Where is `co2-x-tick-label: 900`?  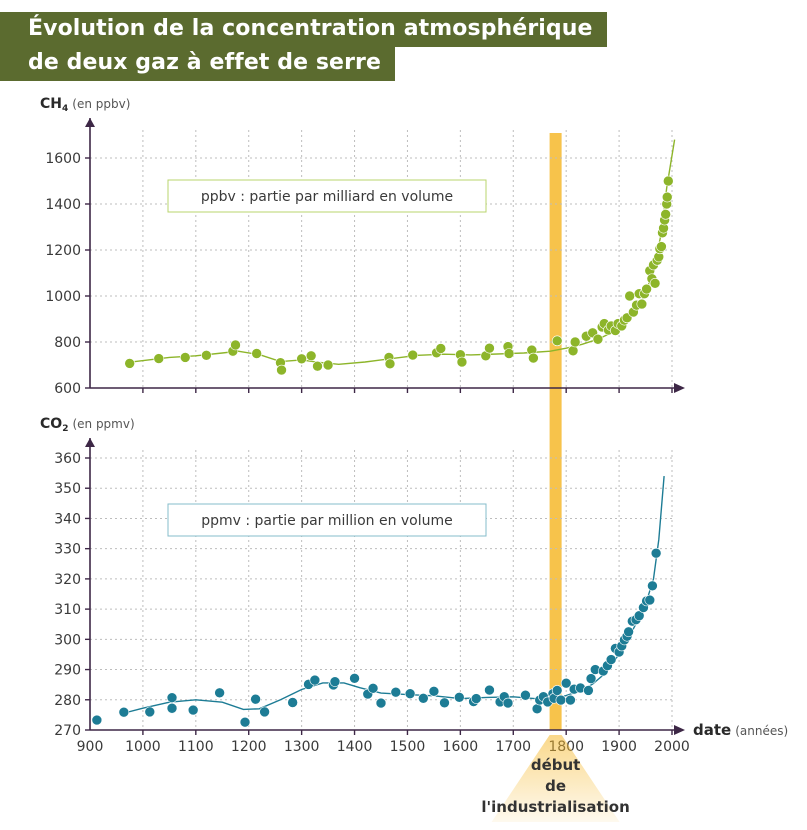
co2-x-tick-label: 900 is located at coordinates (90, 747).